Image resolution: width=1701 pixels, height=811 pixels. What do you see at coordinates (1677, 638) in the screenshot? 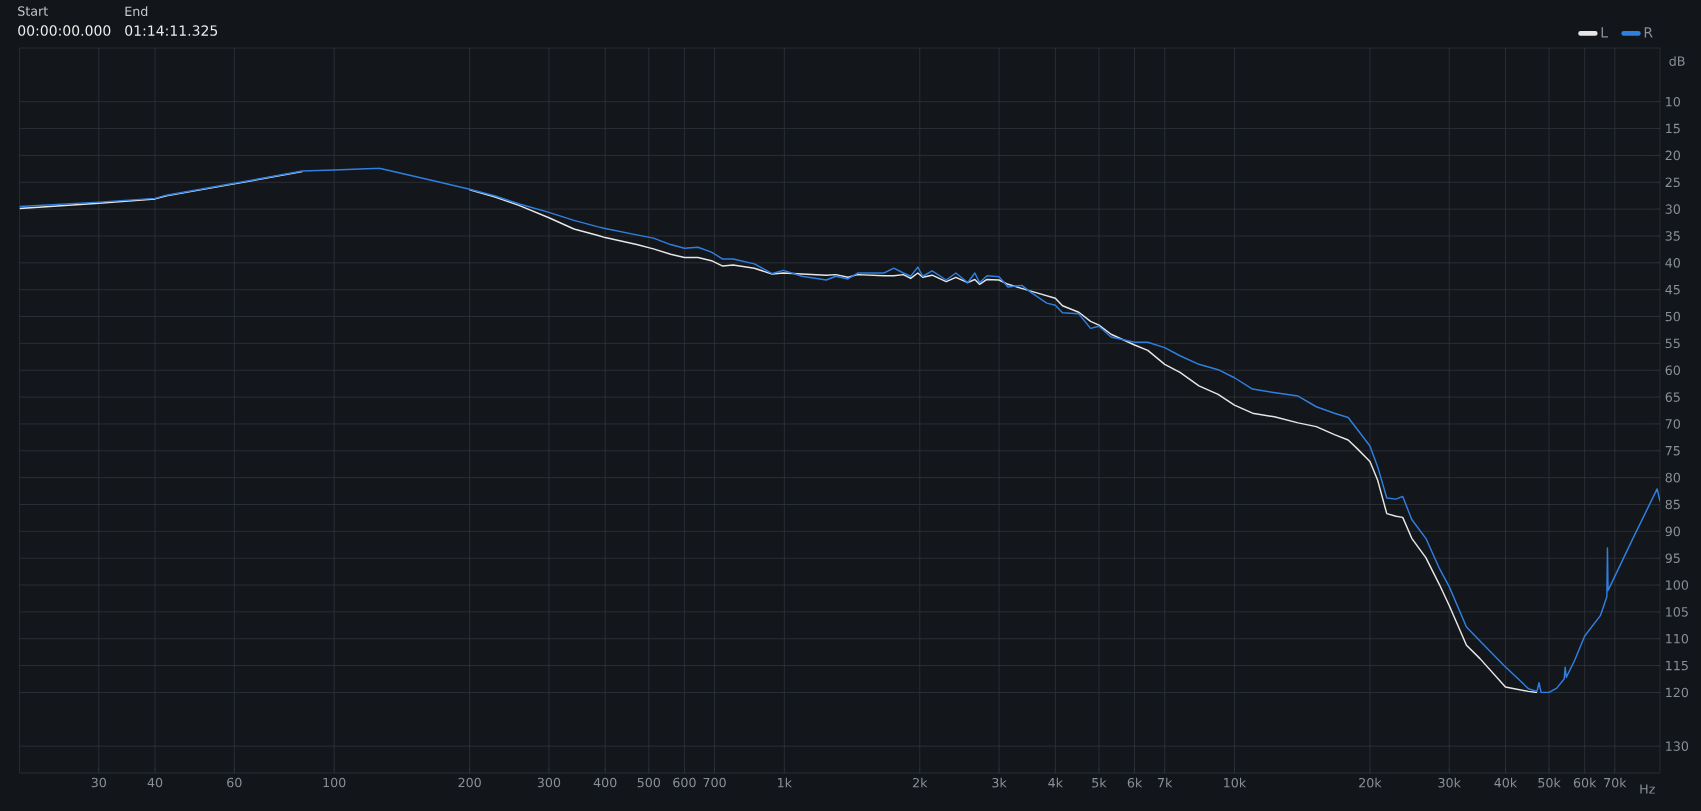
I see `y-tick-label: 110` at bounding box center [1677, 638].